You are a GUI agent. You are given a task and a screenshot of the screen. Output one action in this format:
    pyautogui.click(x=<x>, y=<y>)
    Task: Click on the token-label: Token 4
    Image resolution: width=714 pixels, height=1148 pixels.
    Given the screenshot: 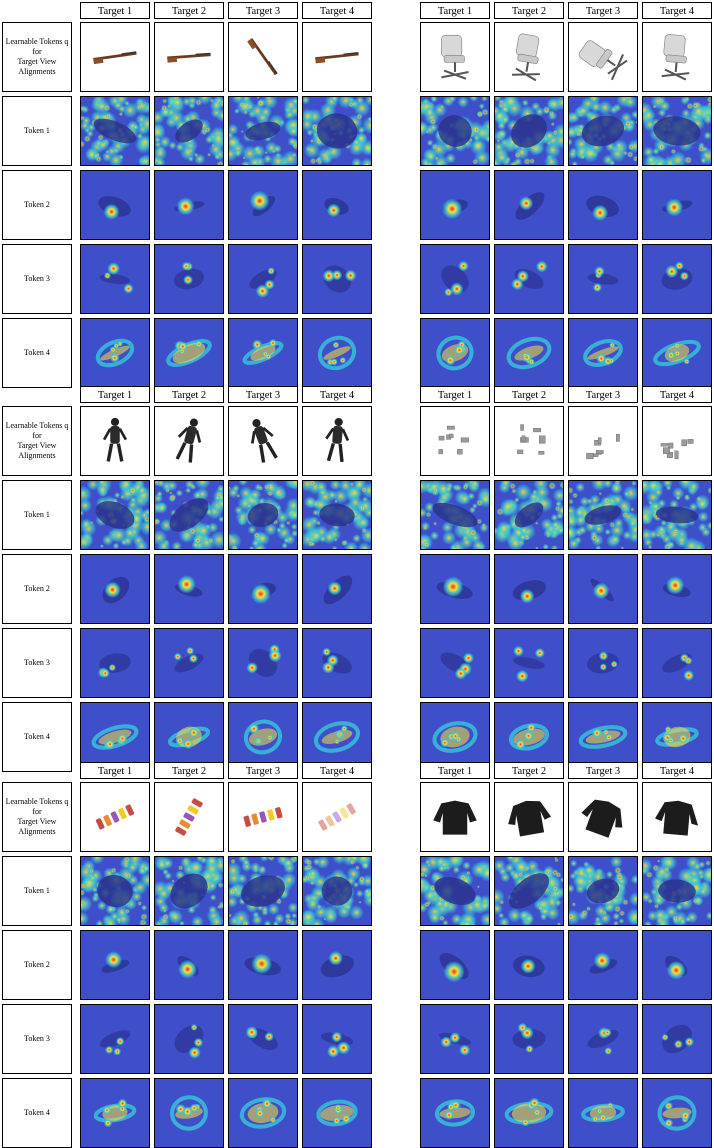 What is the action you would take?
    pyautogui.click(x=37, y=1112)
    